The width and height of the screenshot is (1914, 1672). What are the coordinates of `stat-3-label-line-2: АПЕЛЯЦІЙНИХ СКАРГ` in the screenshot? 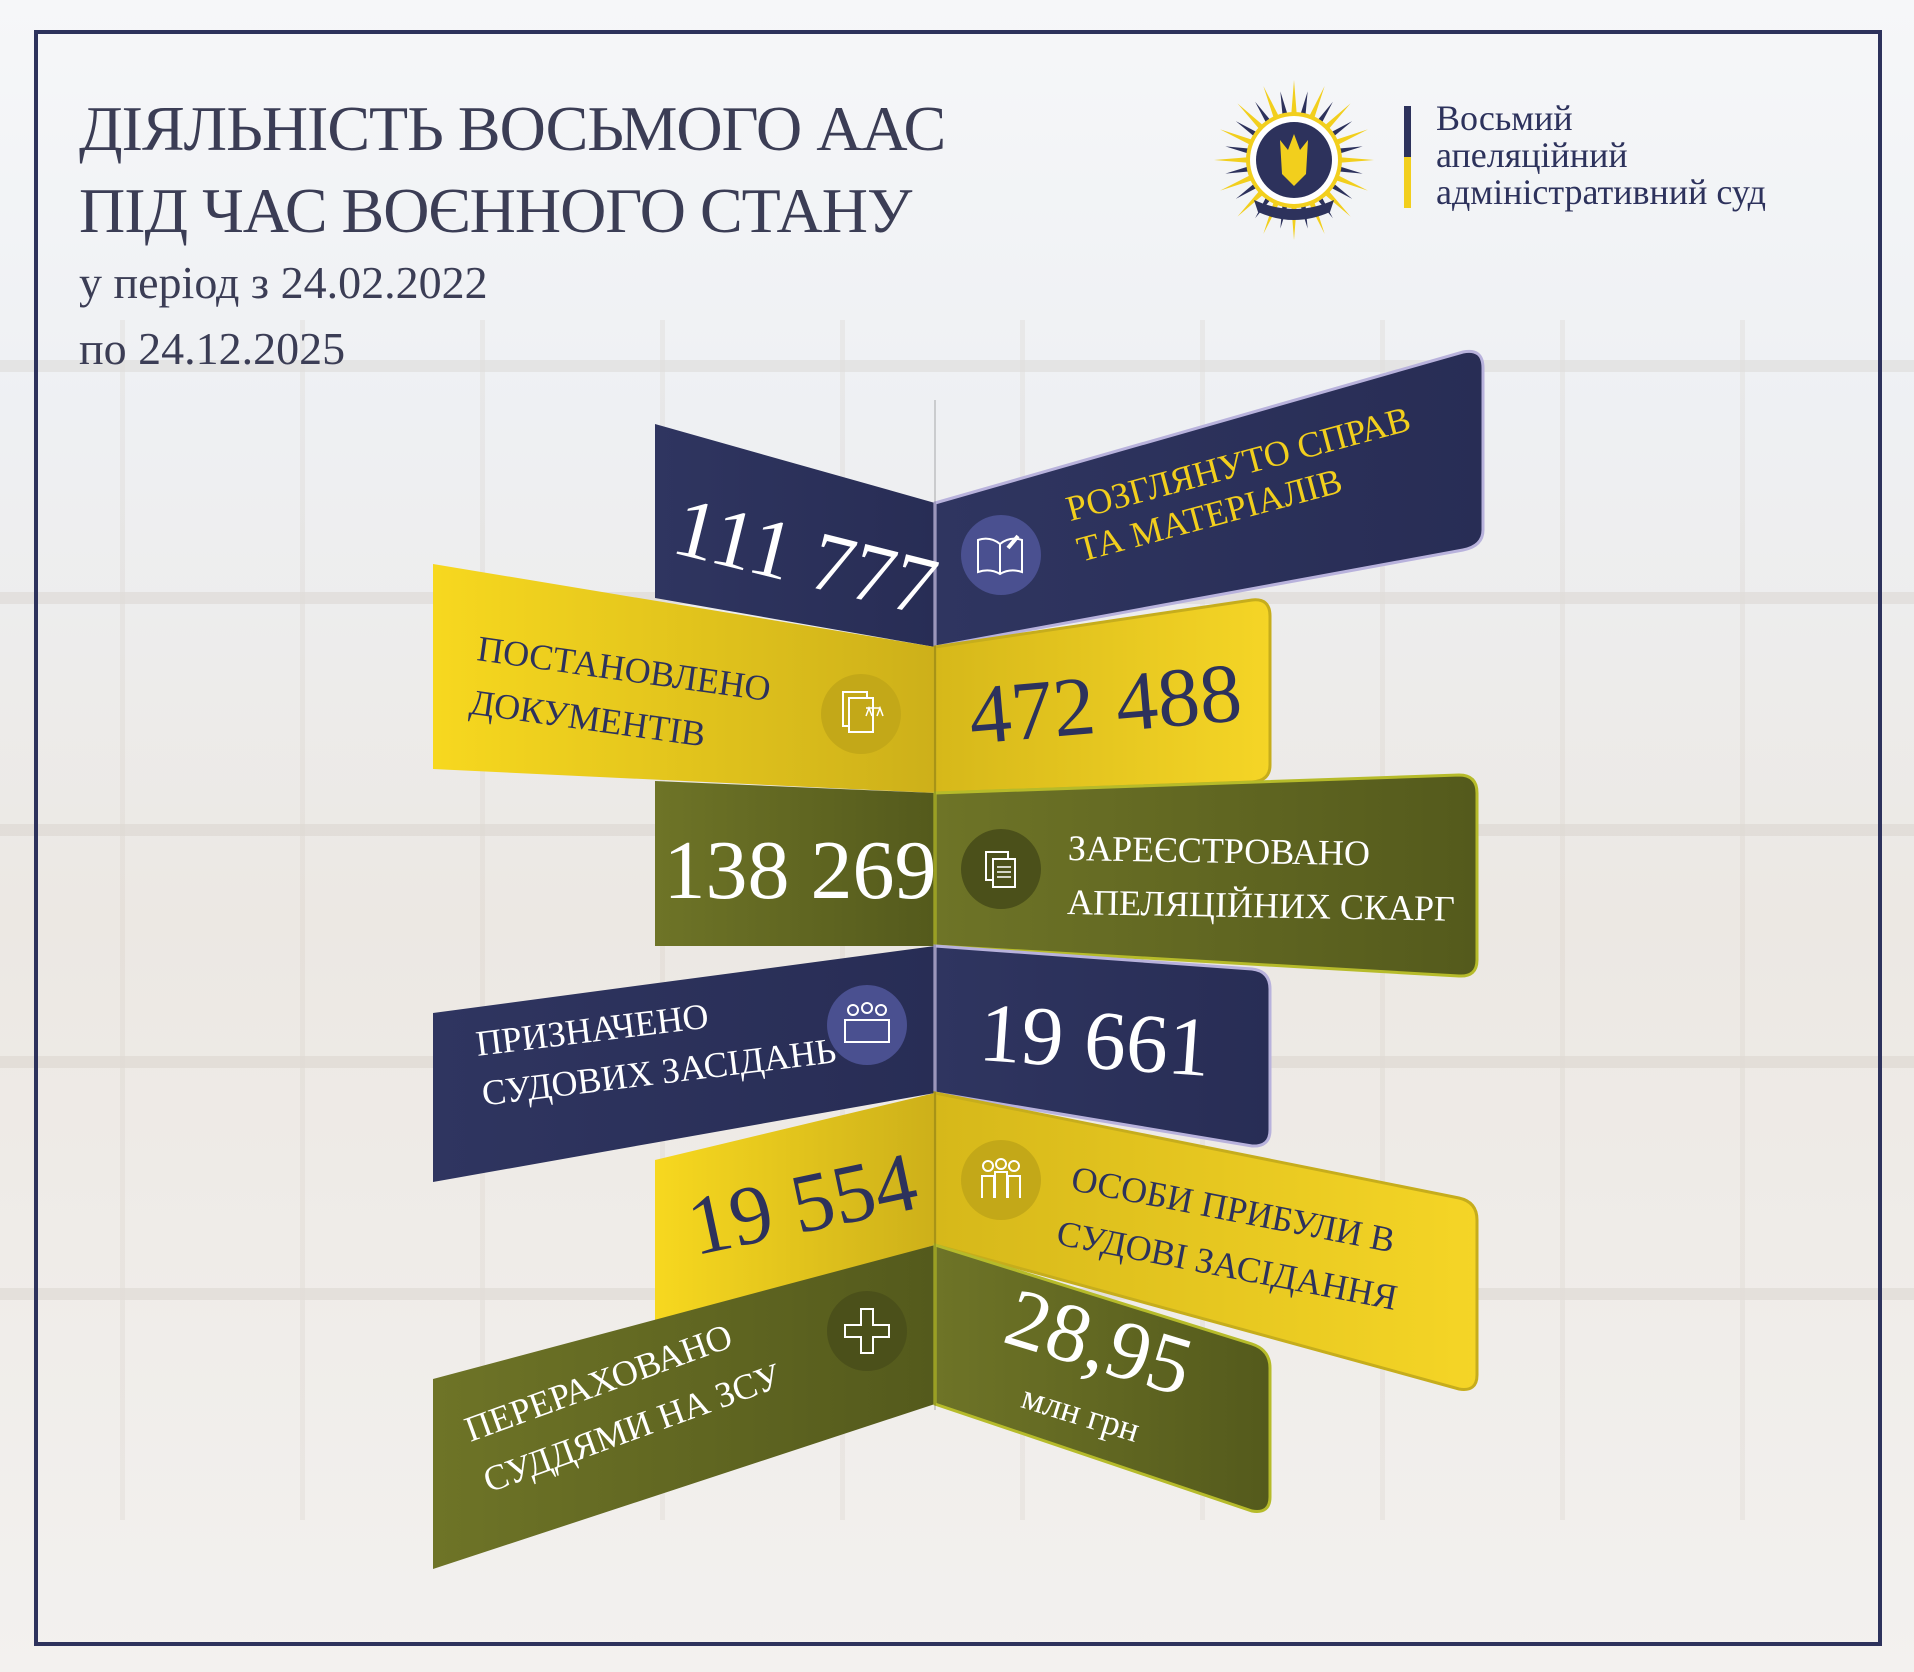 It's located at (1261, 905).